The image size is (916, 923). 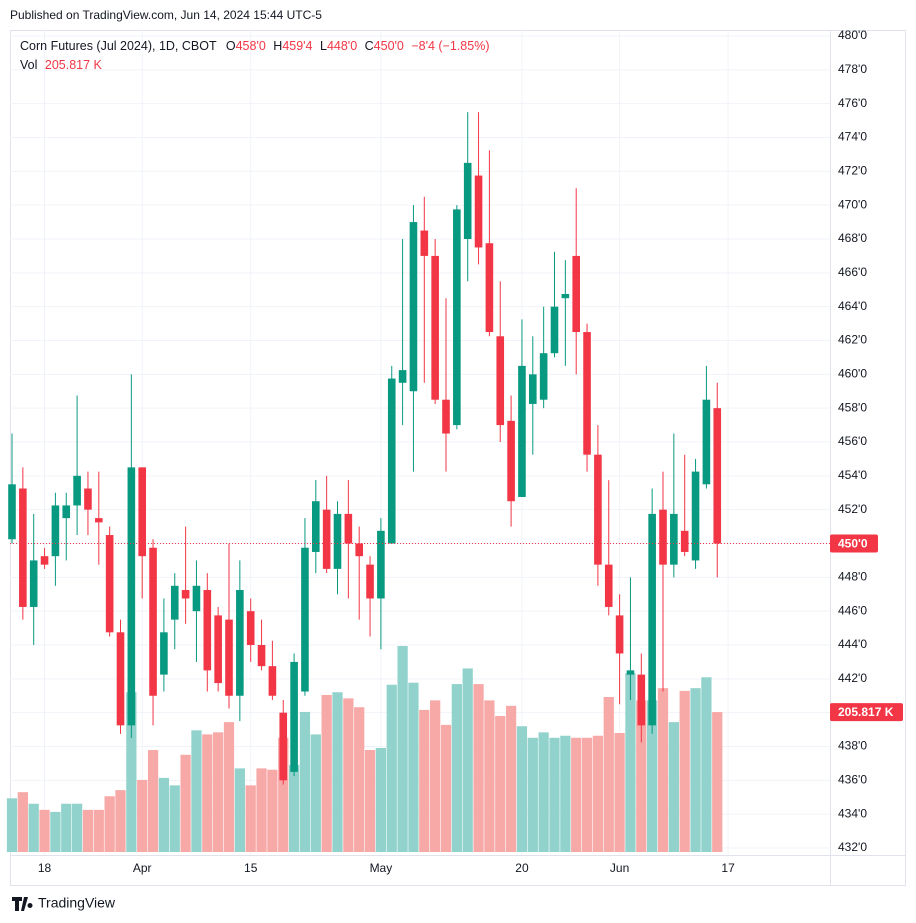 What do you see at coordinates (852, 340) in the screenshot?
I see `y-tick-label: 462'0` at bounding box center [852, 340].